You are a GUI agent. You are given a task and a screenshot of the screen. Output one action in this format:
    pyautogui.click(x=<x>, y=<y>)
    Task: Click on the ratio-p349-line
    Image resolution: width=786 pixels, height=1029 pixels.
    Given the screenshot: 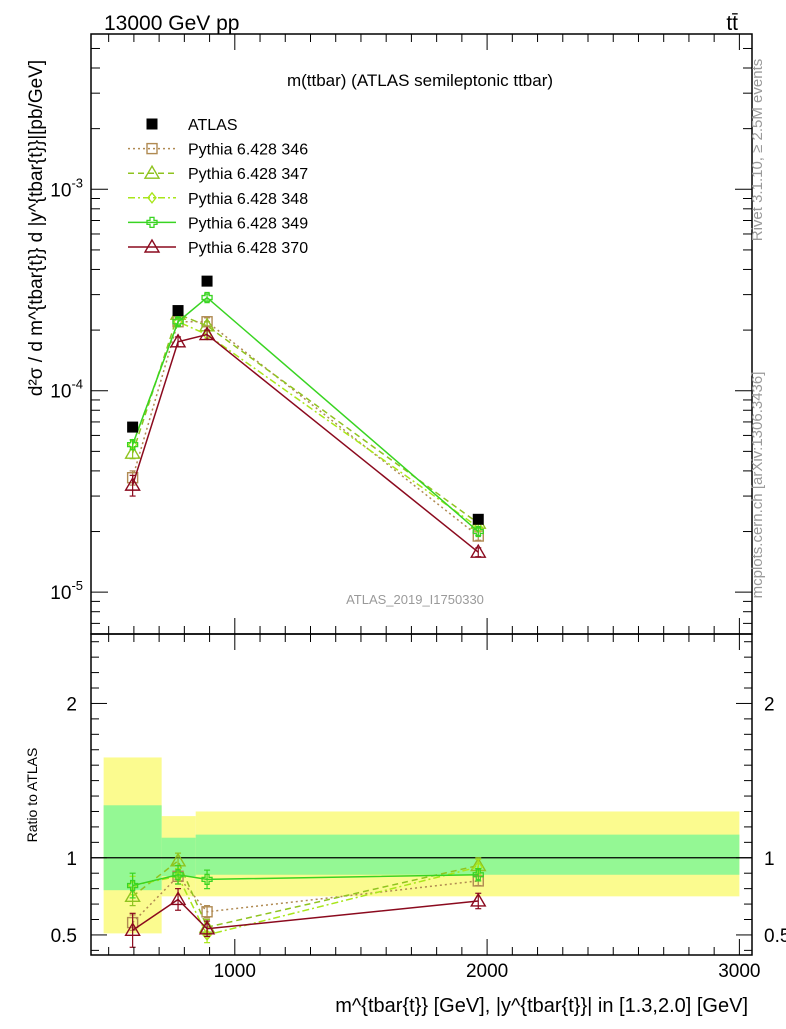 What is the action you would take?
    pyautogui.click(x=305, y=880)
    